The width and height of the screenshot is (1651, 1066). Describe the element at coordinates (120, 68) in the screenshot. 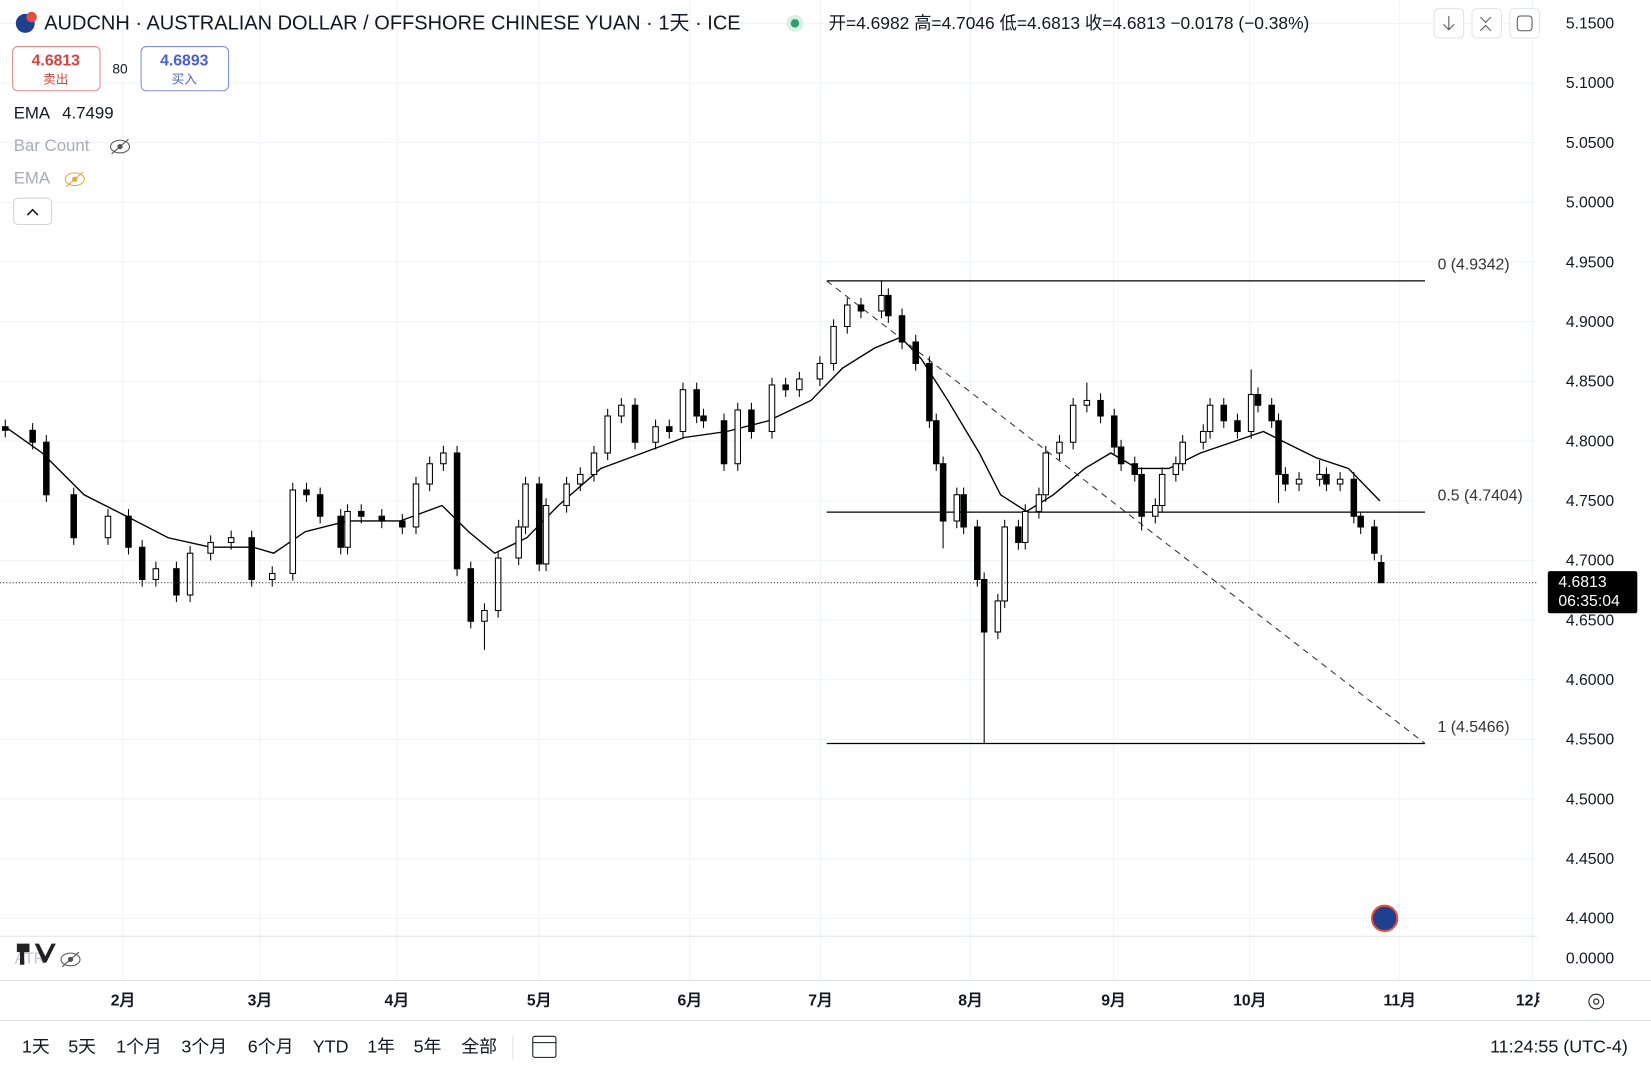

I see `spread: 80` at that location.